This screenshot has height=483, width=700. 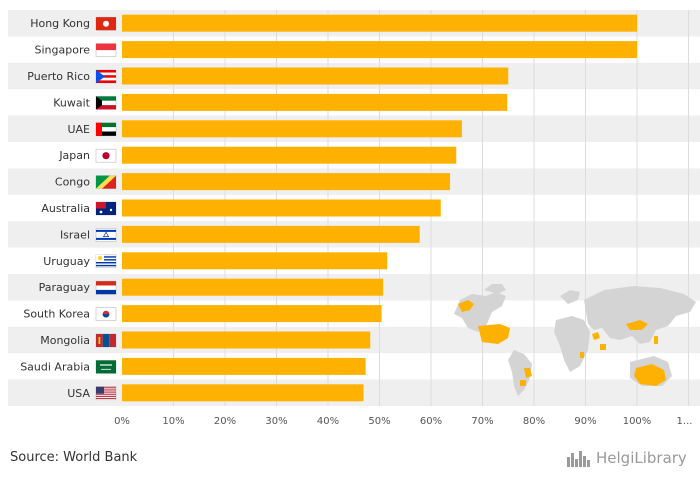 I want to click on israel-flag-icon-detail, so click(x=106, y=234).